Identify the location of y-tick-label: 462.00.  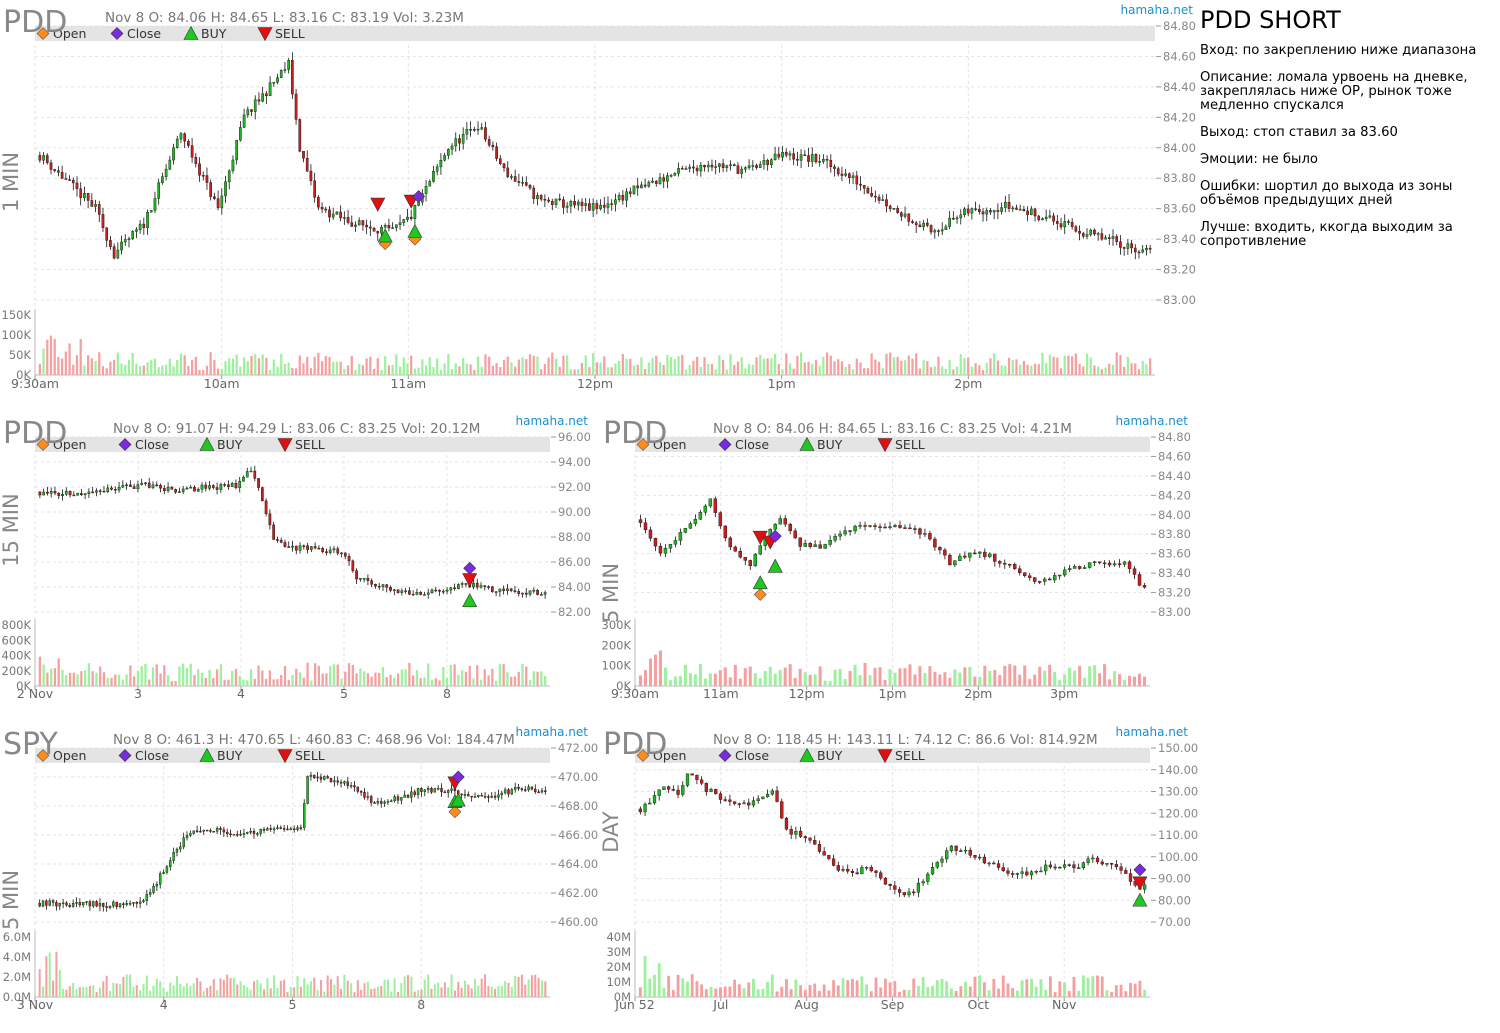
(578, 893).